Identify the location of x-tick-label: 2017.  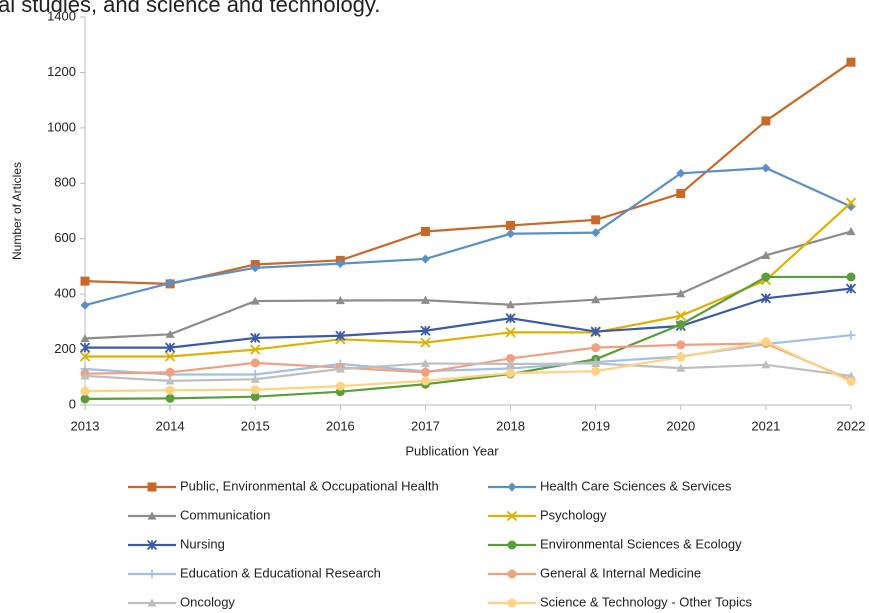
(425, 425).